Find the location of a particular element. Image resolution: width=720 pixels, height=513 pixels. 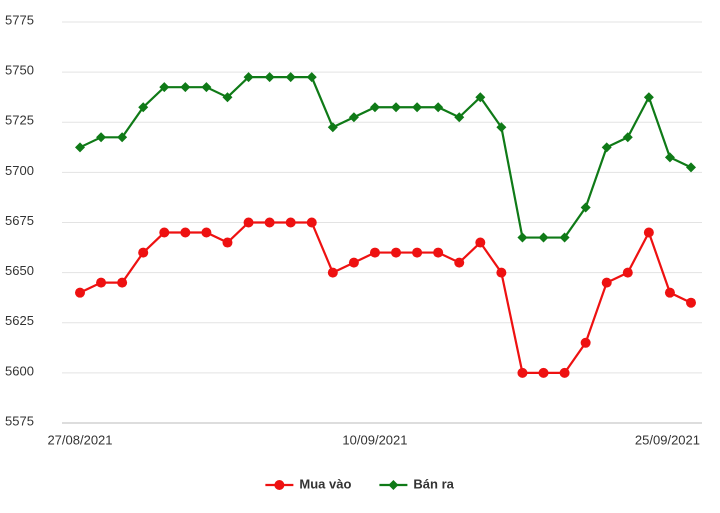

y-tick-label: 5725 is located at coordinates (19, 120).